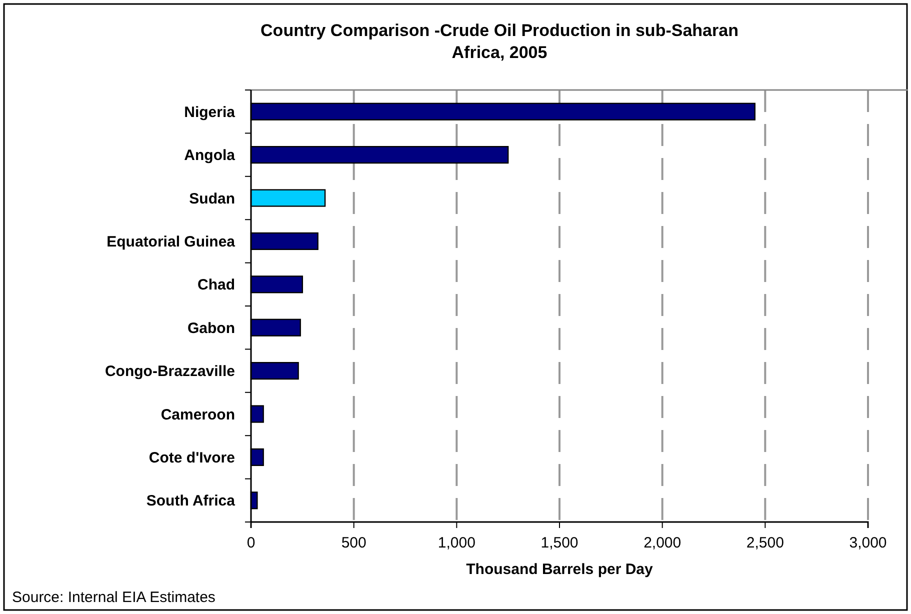  I want to click on y-tick-label: South Africa, so click(191, 501).